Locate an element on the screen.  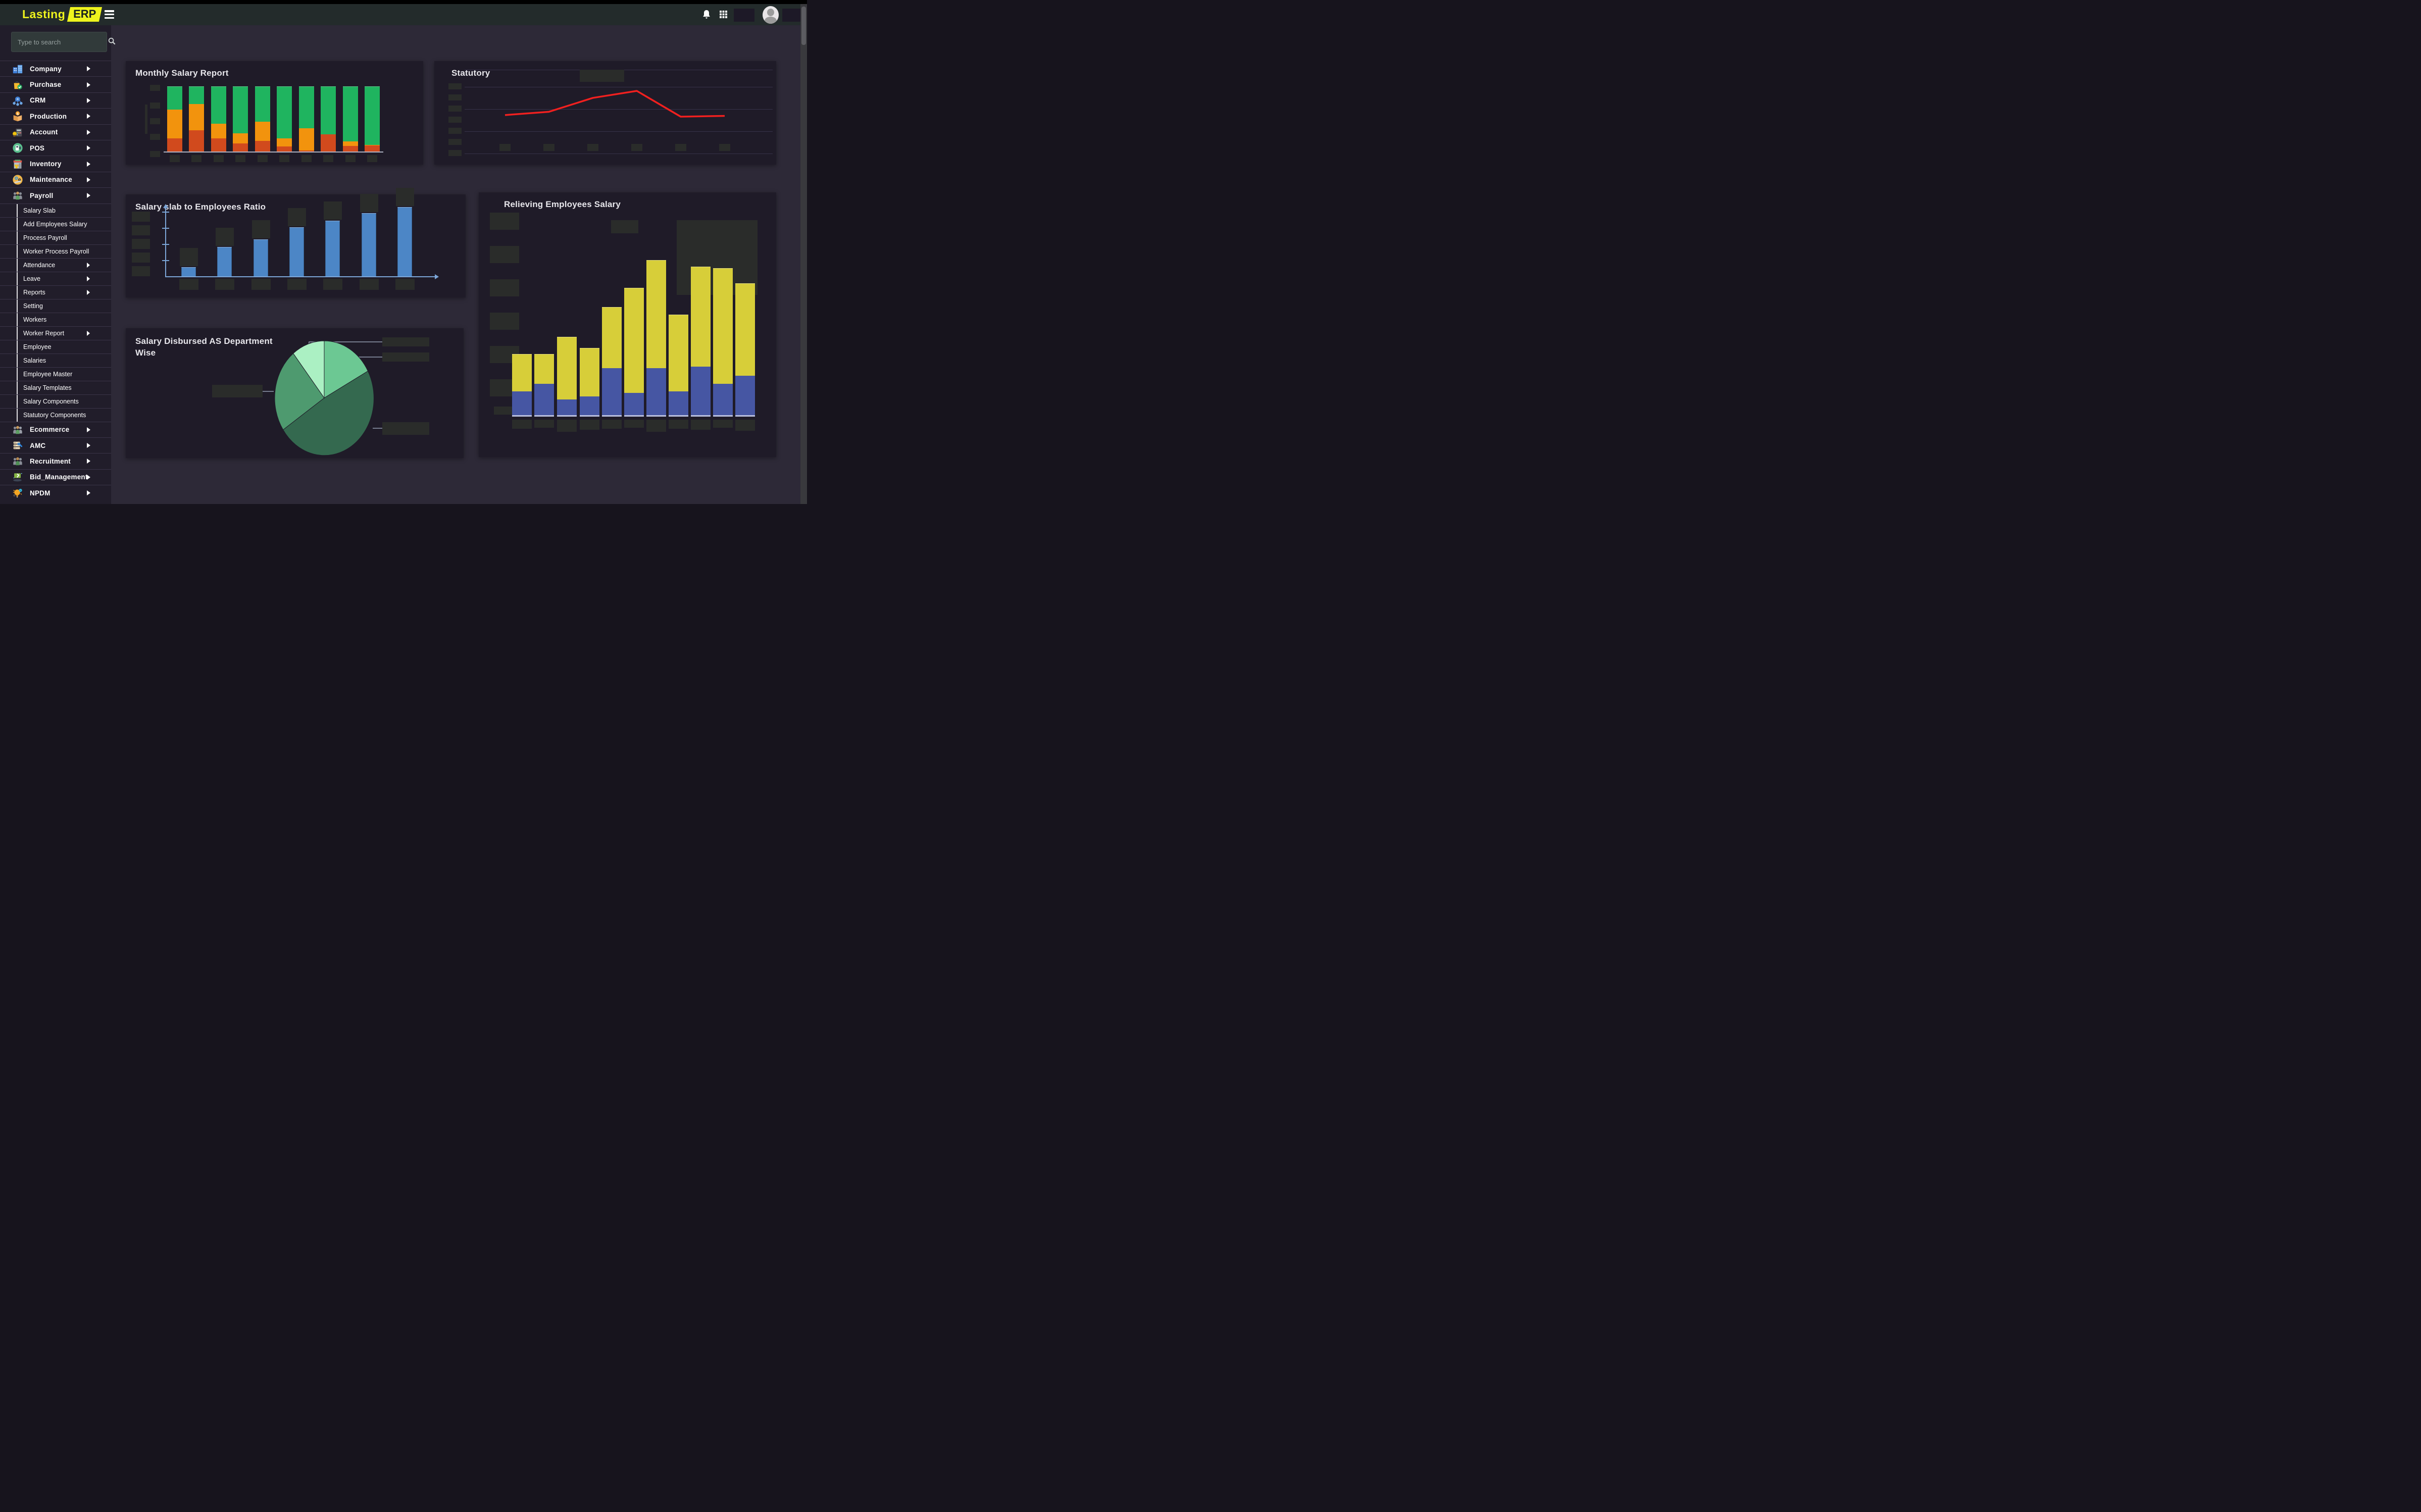
gridline is located at coordinates (619, 109).